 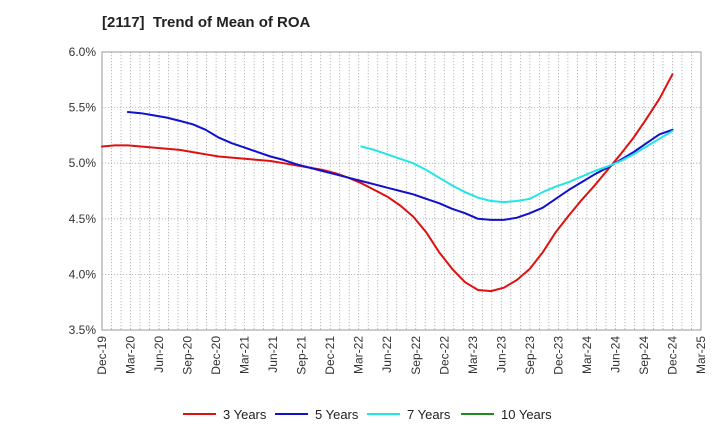 What do you see at coordinates (216, 355) in the screenshot?
I see `x-tick-label: Dec-20` at bounding box center [216, 355].